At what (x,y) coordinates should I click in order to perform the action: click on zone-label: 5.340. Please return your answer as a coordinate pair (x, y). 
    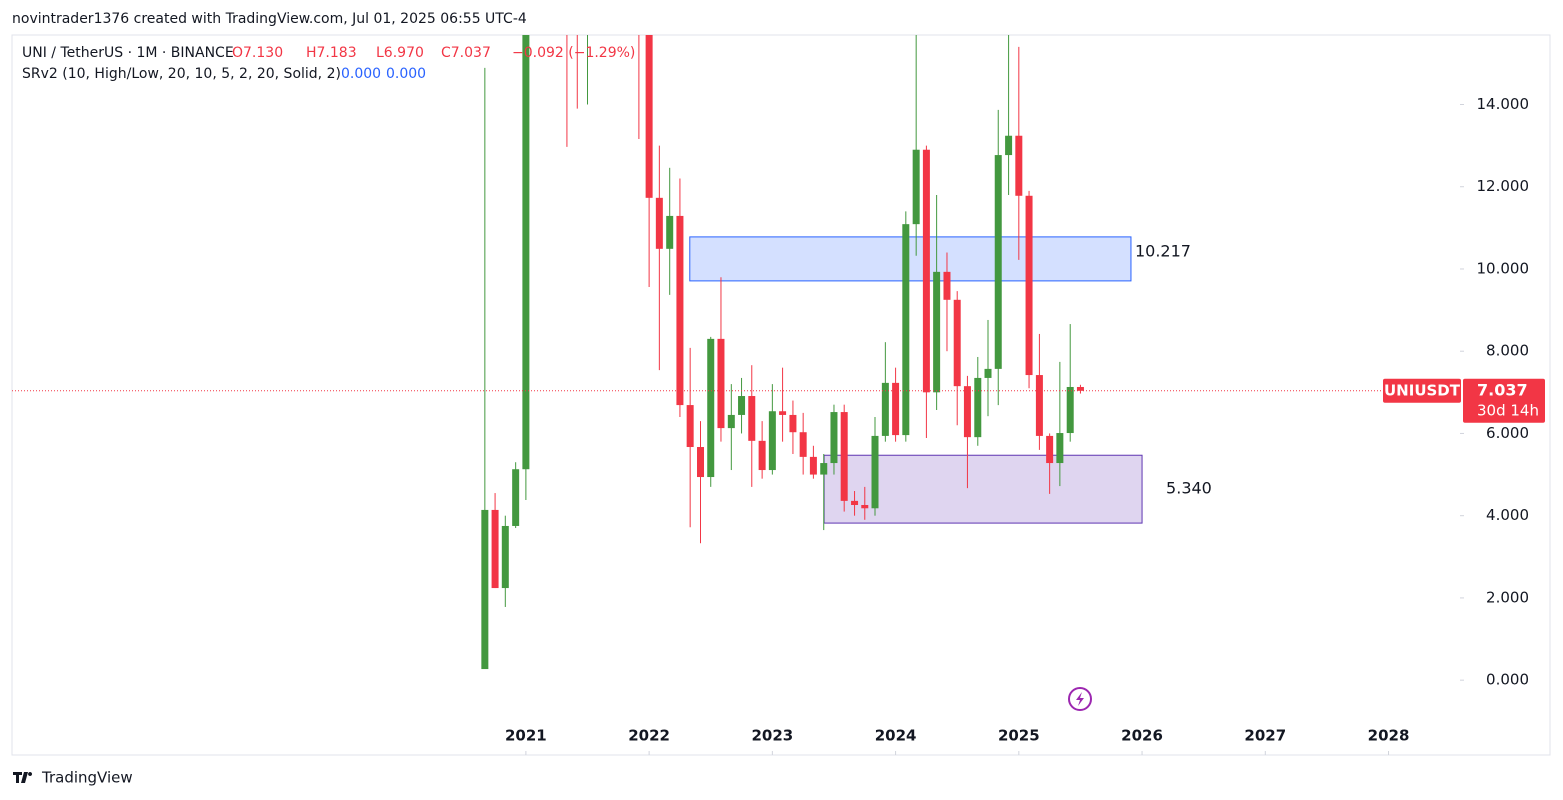
    Looking at the image, I should click on (1189, 488).